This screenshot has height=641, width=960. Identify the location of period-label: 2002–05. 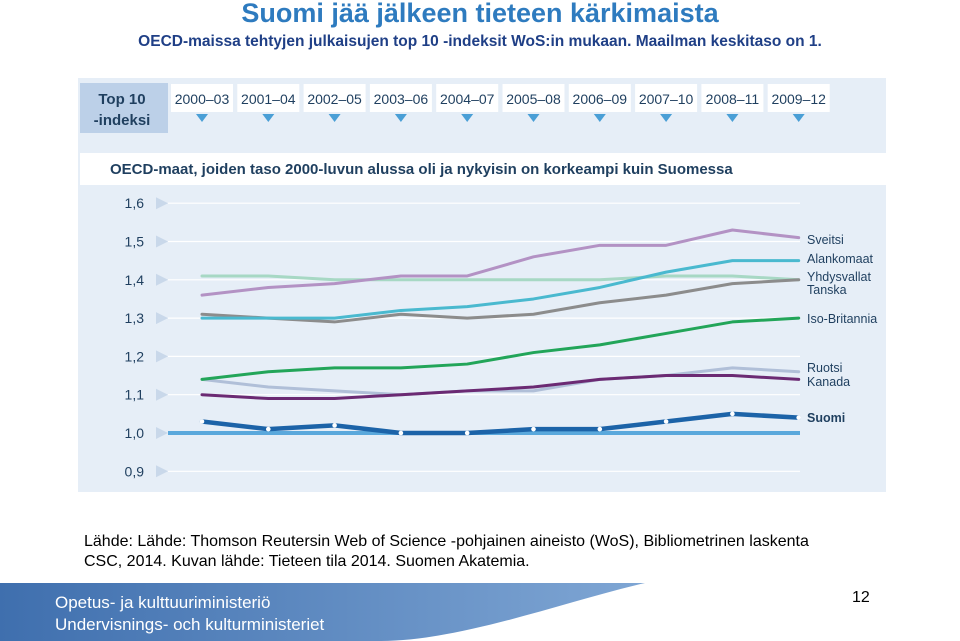
(334, 99).